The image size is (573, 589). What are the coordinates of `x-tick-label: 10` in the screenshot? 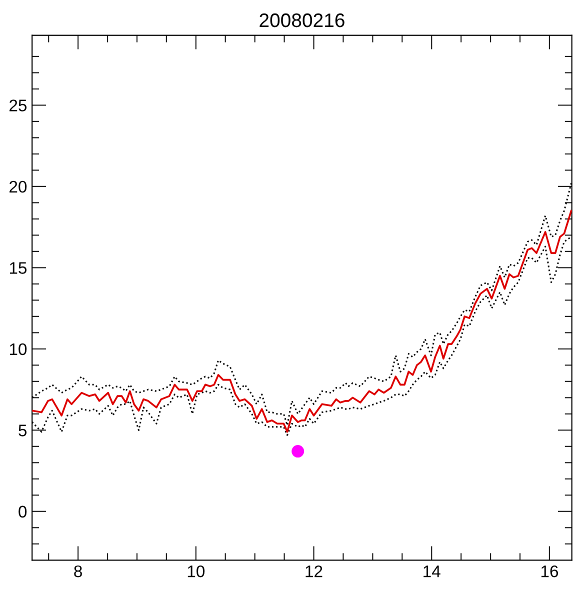 It's located at (196, 571).